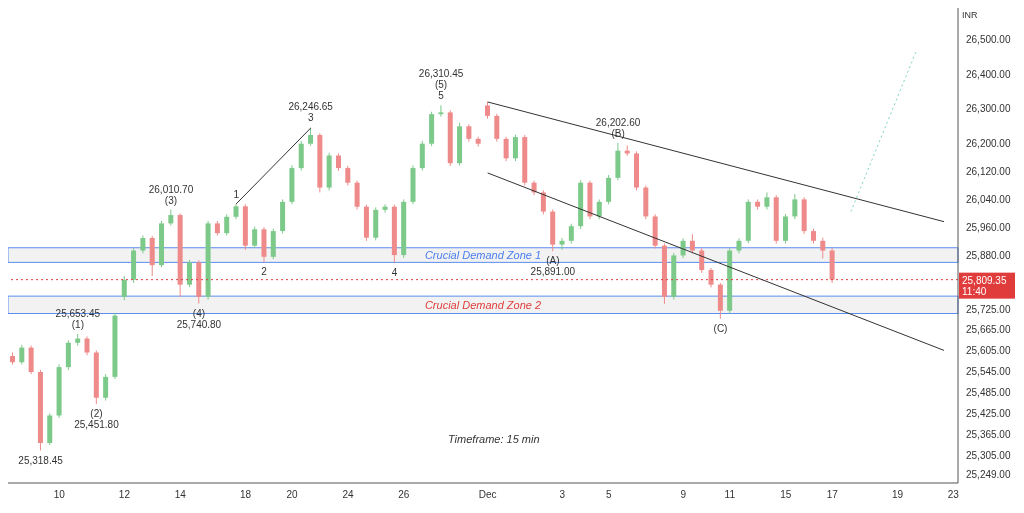  I want to click on annotation: (5), so click(441, 85).